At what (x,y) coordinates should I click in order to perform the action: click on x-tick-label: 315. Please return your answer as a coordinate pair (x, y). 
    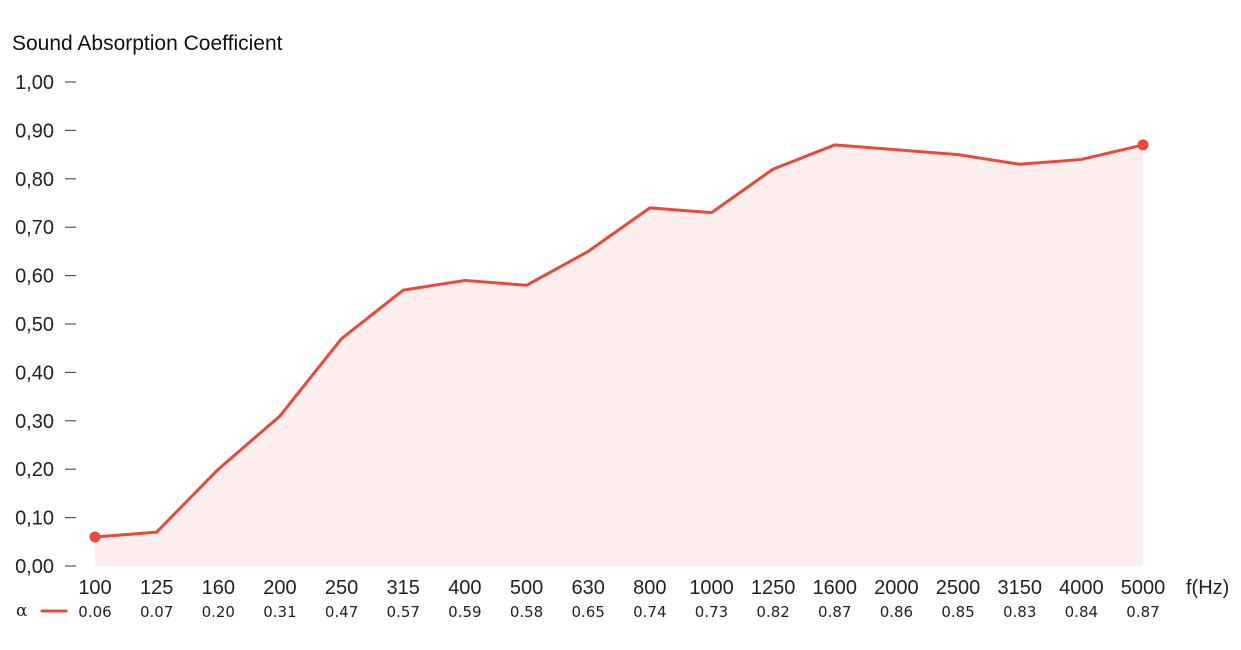
    Looking at the image, I should click on (403, 588).